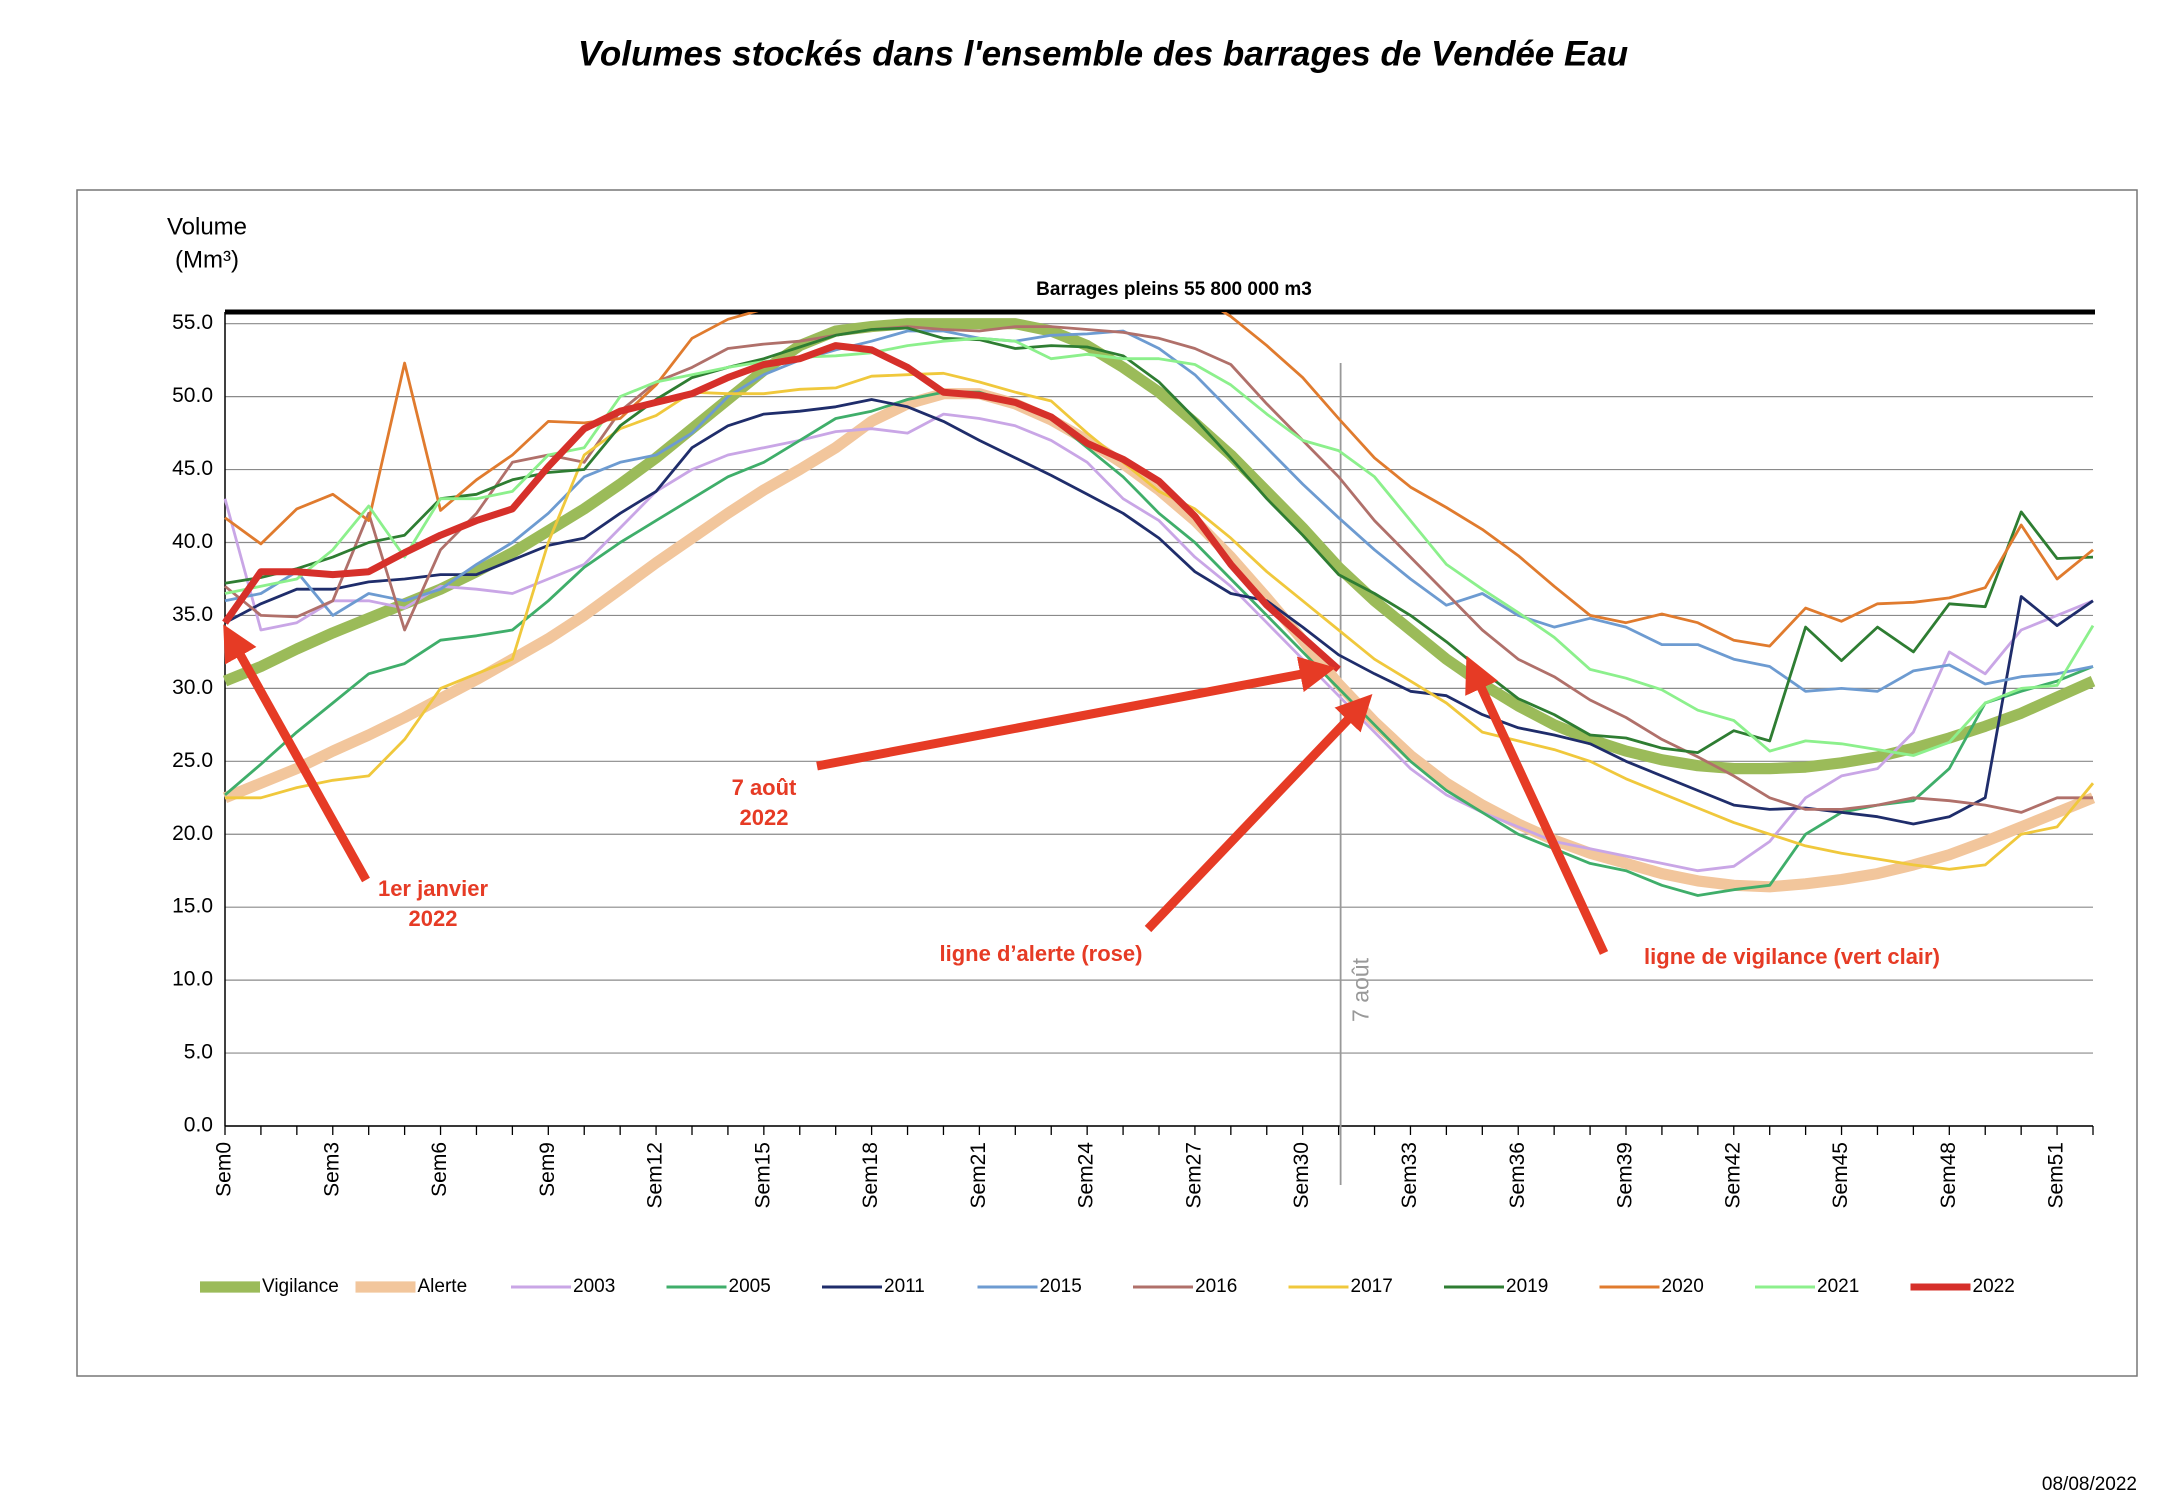 The width and height of the screenshot is (2166, 1502). I want to click on y-tick-label: 30.0, so click(192, 687).